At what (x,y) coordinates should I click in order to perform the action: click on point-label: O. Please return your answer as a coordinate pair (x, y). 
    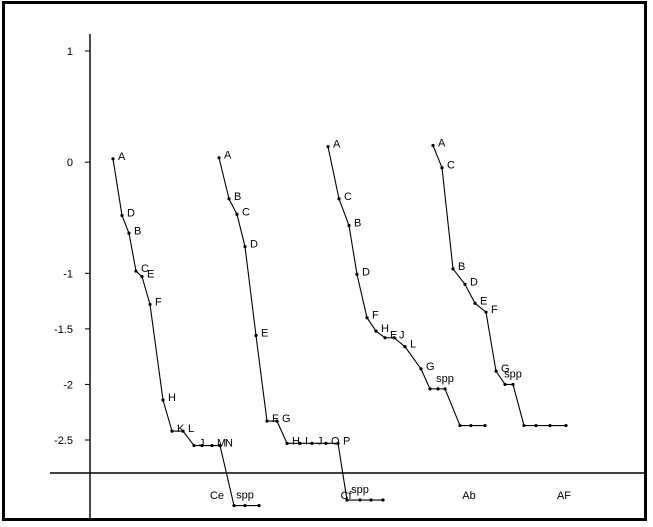
    Looking at the image, I should click on (335, 441).